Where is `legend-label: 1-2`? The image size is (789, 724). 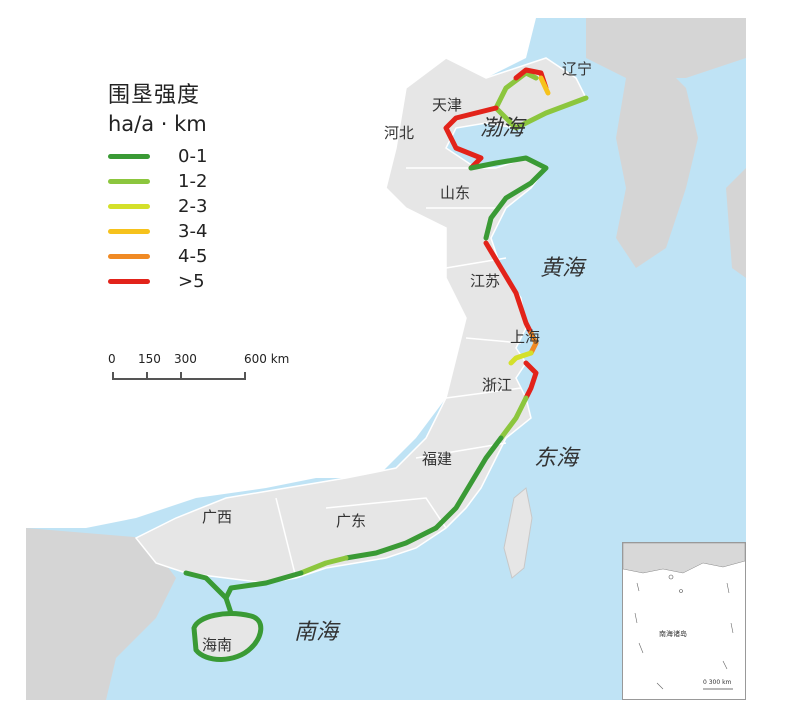
legend-label: 1-2 is located at coordinates (193, 181).